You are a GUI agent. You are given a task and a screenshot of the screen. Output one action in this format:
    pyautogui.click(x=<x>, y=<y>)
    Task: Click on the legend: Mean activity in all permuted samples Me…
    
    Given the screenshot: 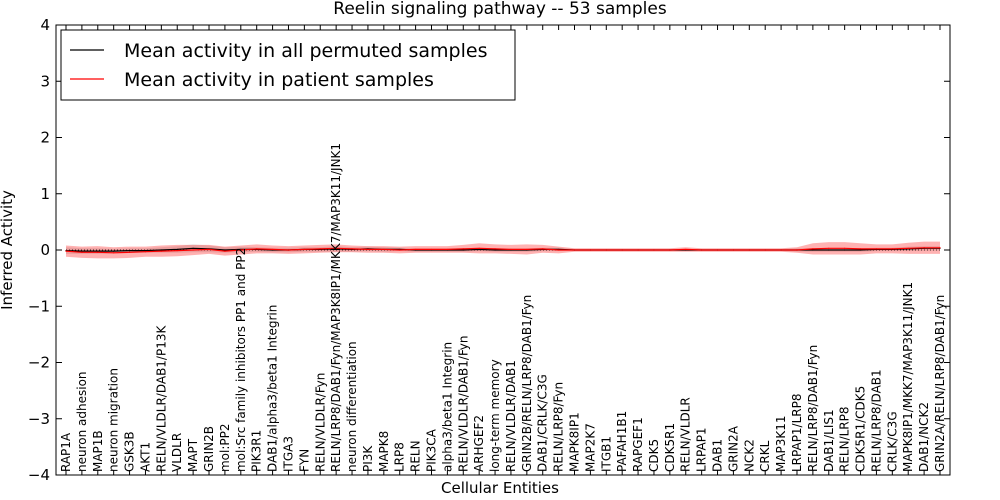 What is the action you would take?
    pyautogui.click(x=288, y=65)
    